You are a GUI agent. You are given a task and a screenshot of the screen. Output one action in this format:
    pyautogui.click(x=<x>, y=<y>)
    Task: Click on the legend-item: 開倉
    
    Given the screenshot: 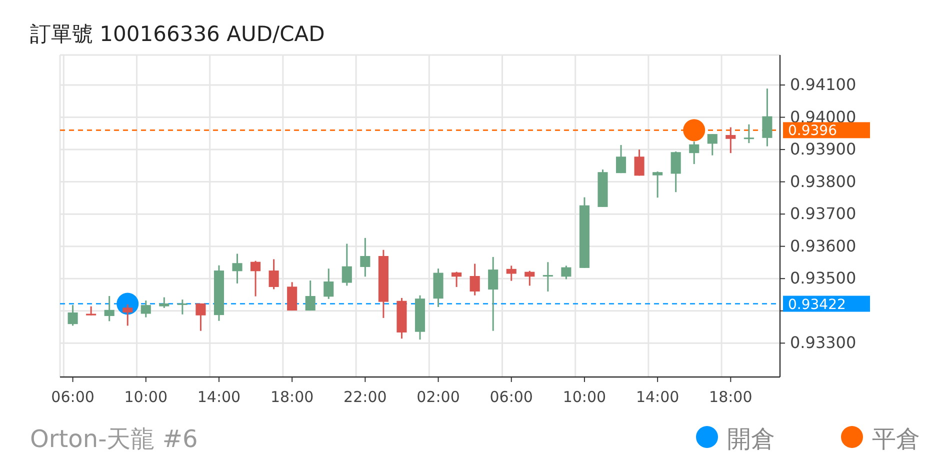 What is the action you would take?
    pyautogui.click(x=735, y=439)
    